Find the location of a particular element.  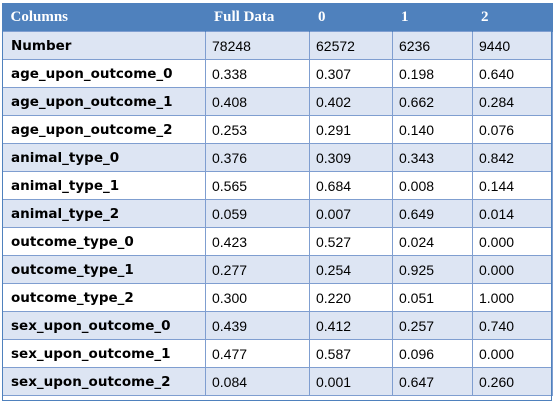

value-cell-cluster-0: 0.220 is located at coordinates (351, 297).